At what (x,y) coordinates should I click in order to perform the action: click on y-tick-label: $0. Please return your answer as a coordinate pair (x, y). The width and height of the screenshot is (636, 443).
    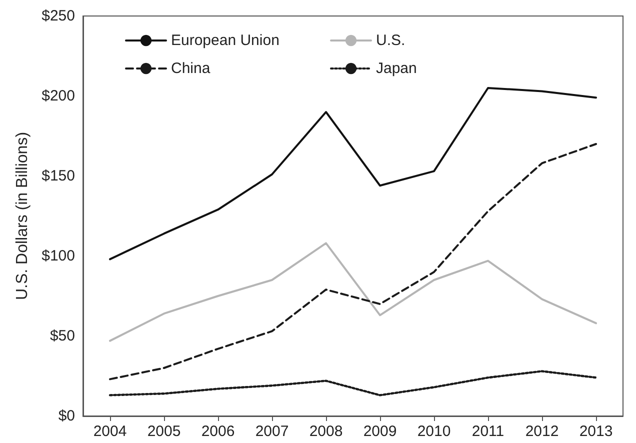
    Looking at the image, I should click on (66, 416).